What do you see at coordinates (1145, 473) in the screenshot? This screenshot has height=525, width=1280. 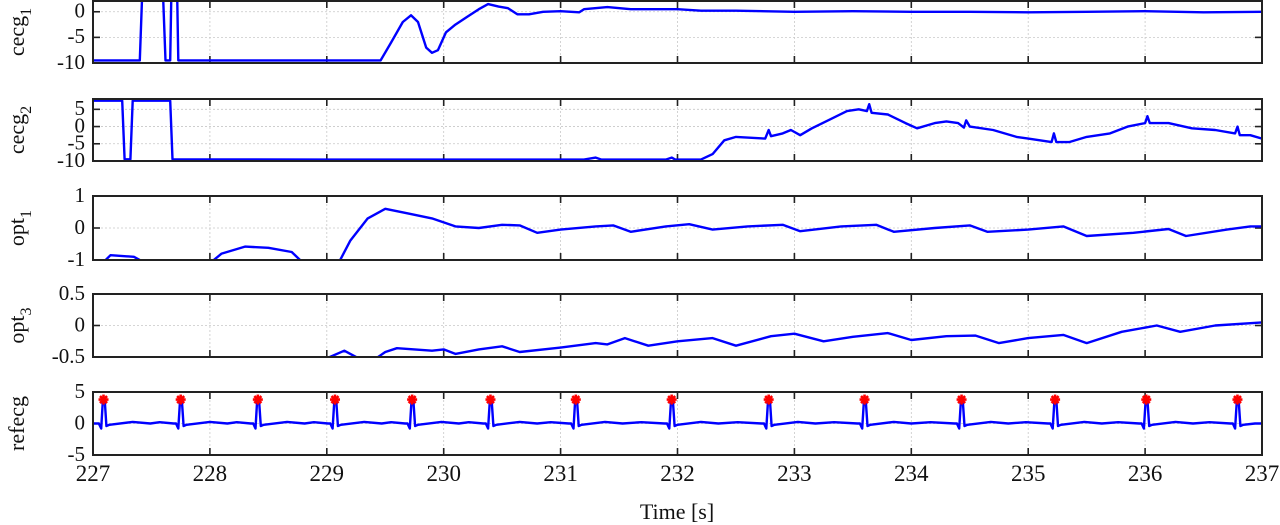 I see `x-tick-label: 236` at bounding box center [1145, 473].